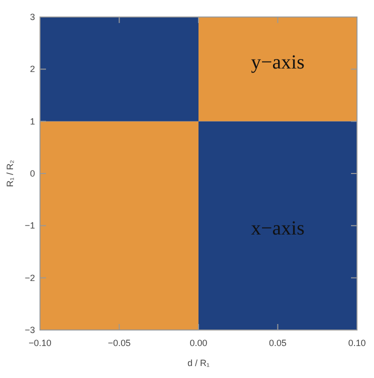 The height and width of the screenshot is (378, 374). Describe the element at coordinates (198, 363) in the screenshot. I see `x-axis-title: d / R₁` at that location.